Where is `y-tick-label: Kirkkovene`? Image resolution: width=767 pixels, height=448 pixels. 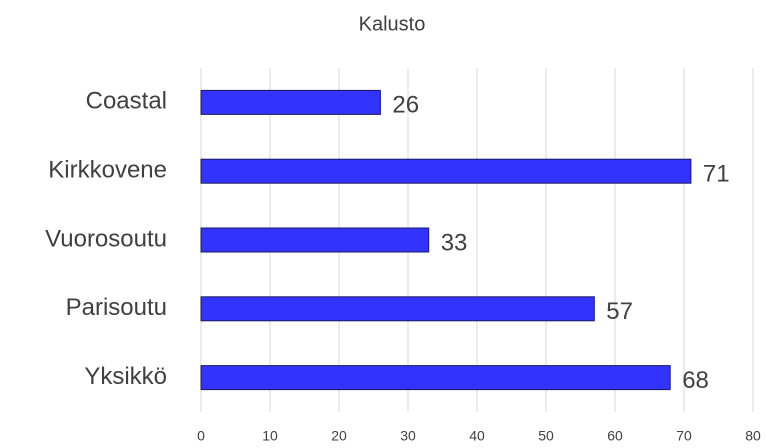
y-tick-label: Kirkkovene is located at coordinates (107, 170).